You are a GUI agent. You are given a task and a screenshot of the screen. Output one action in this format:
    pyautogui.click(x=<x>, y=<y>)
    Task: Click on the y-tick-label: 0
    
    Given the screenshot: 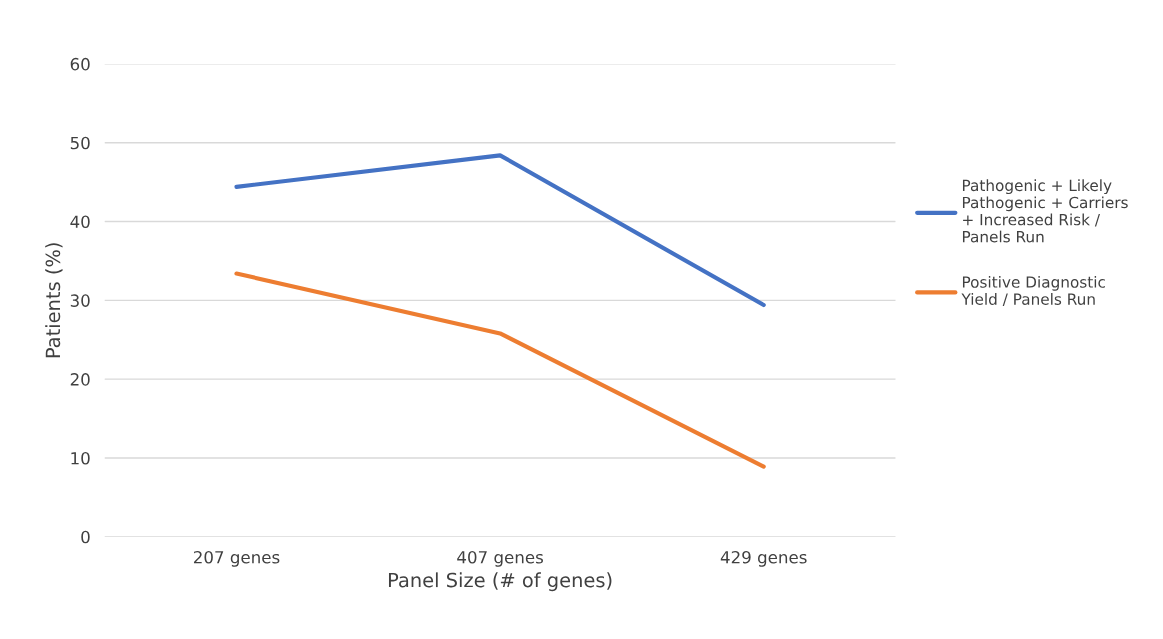 What is the action you would take?
    pyautogui.click(x=85, y=537)
    